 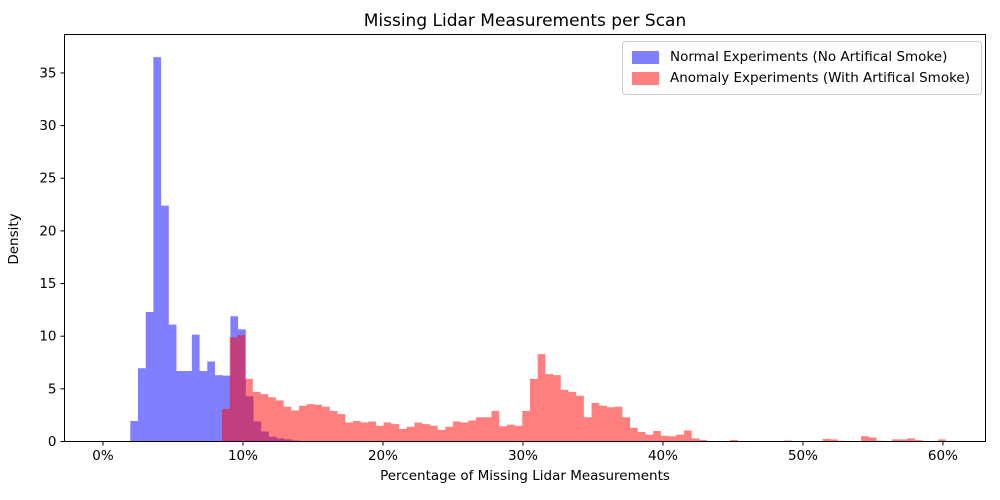 What do you see at coordinates (47, 73) in the screenshot?
I see `y-tick-label: 35` at bounding box center [47, 73].